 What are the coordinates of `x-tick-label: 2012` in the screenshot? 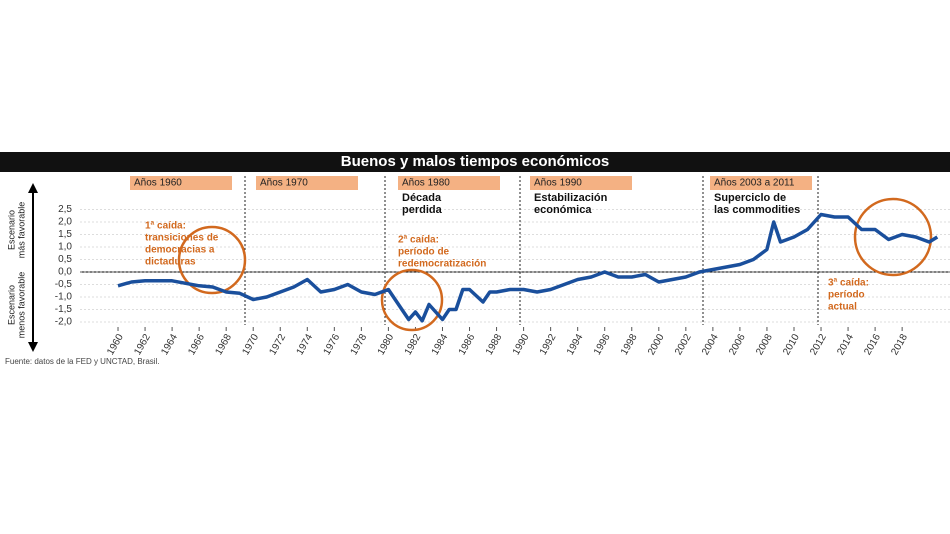 It's located at (818, 344).